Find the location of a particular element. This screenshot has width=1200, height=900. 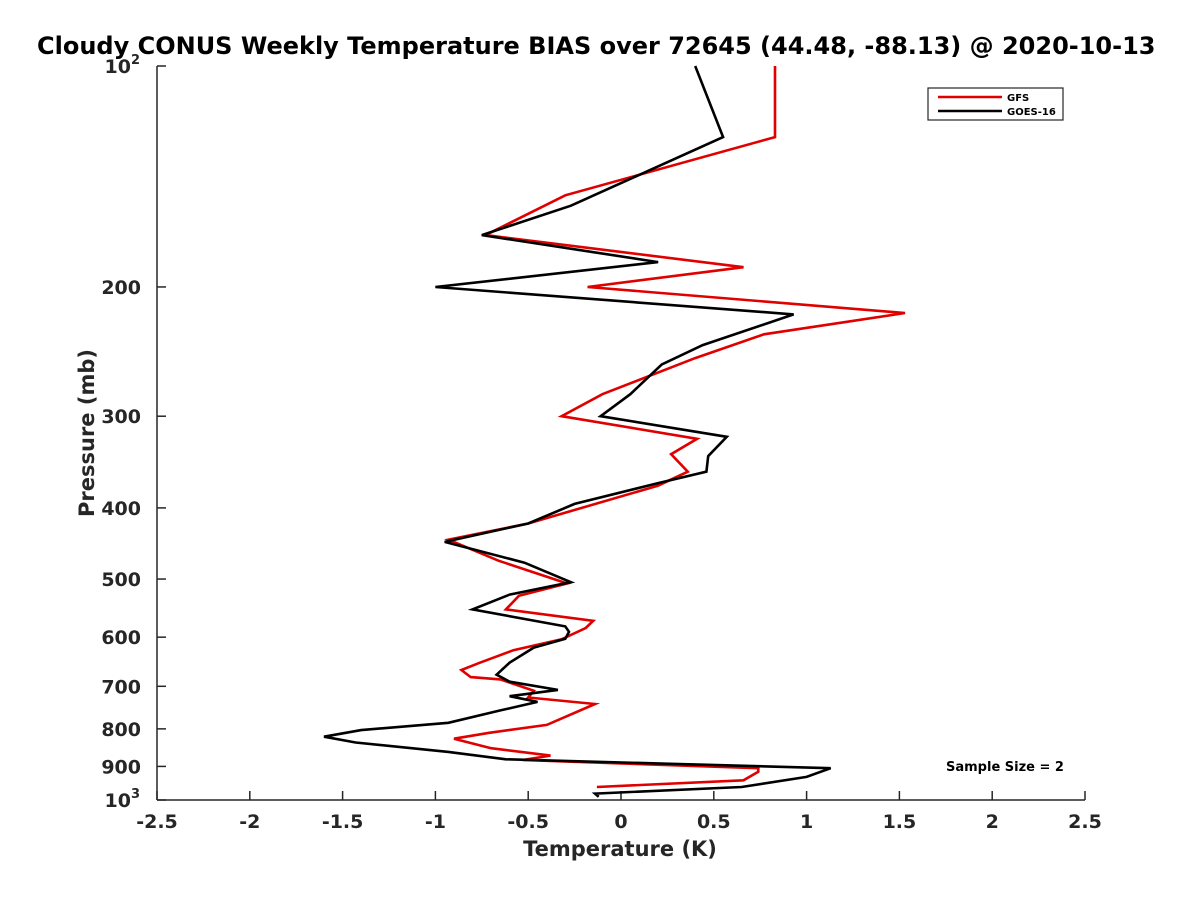

x-tick-label: 0 is located at coordinates (620, 822).